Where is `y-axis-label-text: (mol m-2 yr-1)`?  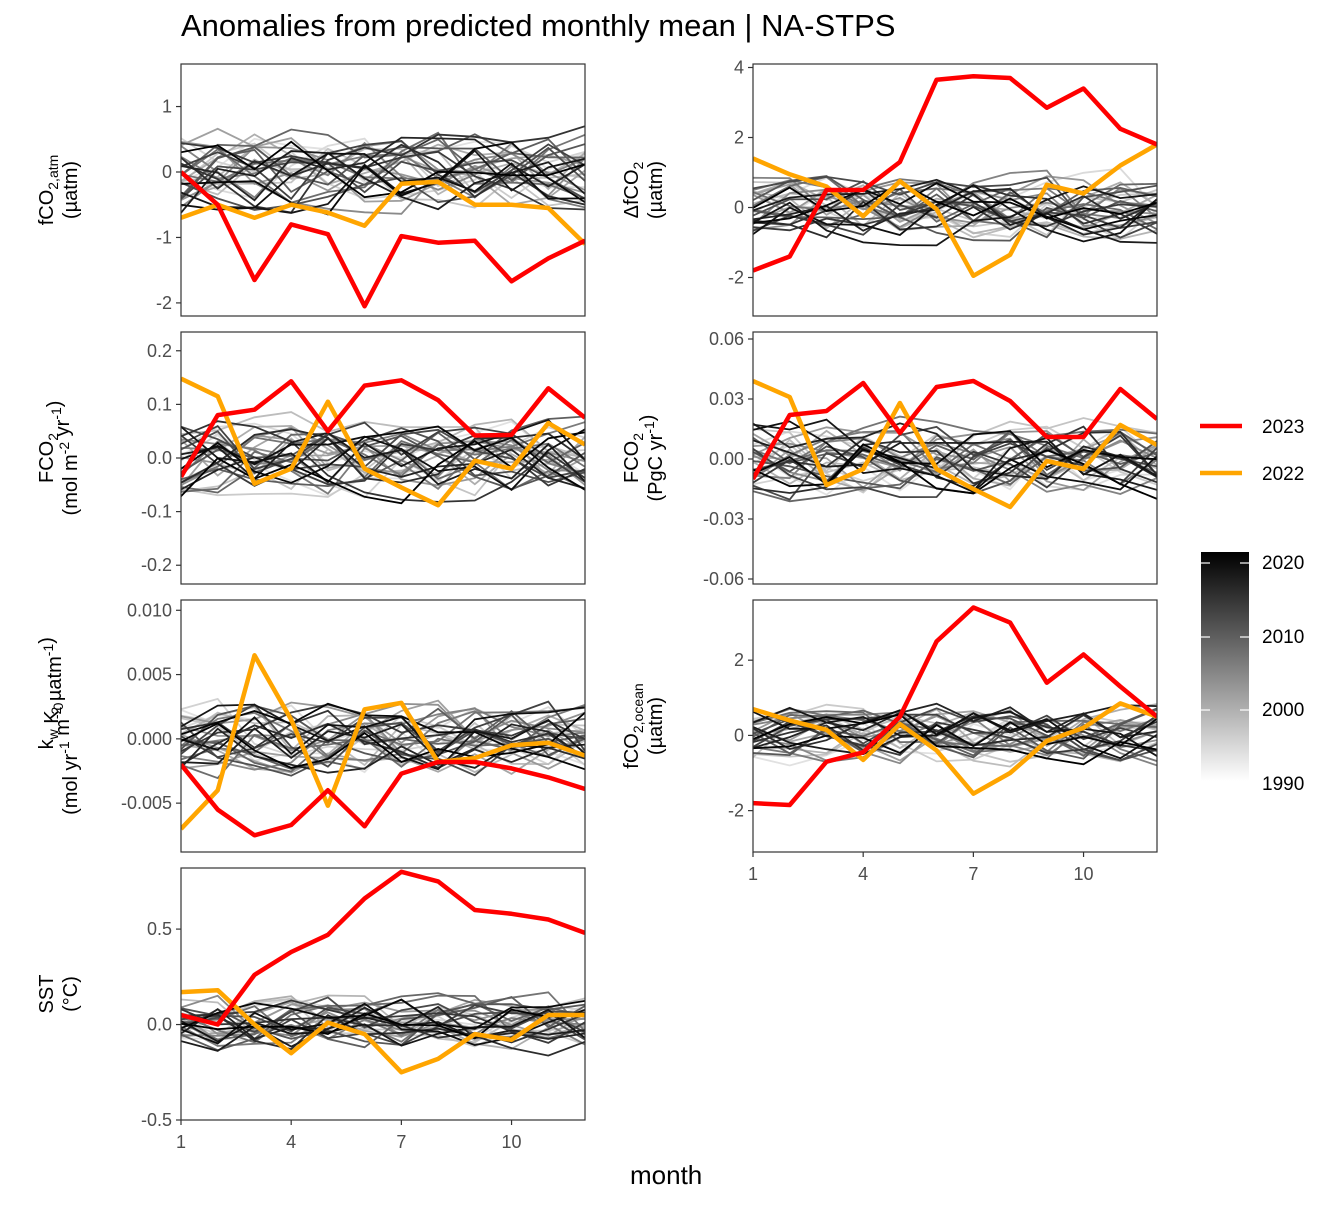 y-axis-label-text: (mol m-2 yr-1) is located at coordinates (63, 458).